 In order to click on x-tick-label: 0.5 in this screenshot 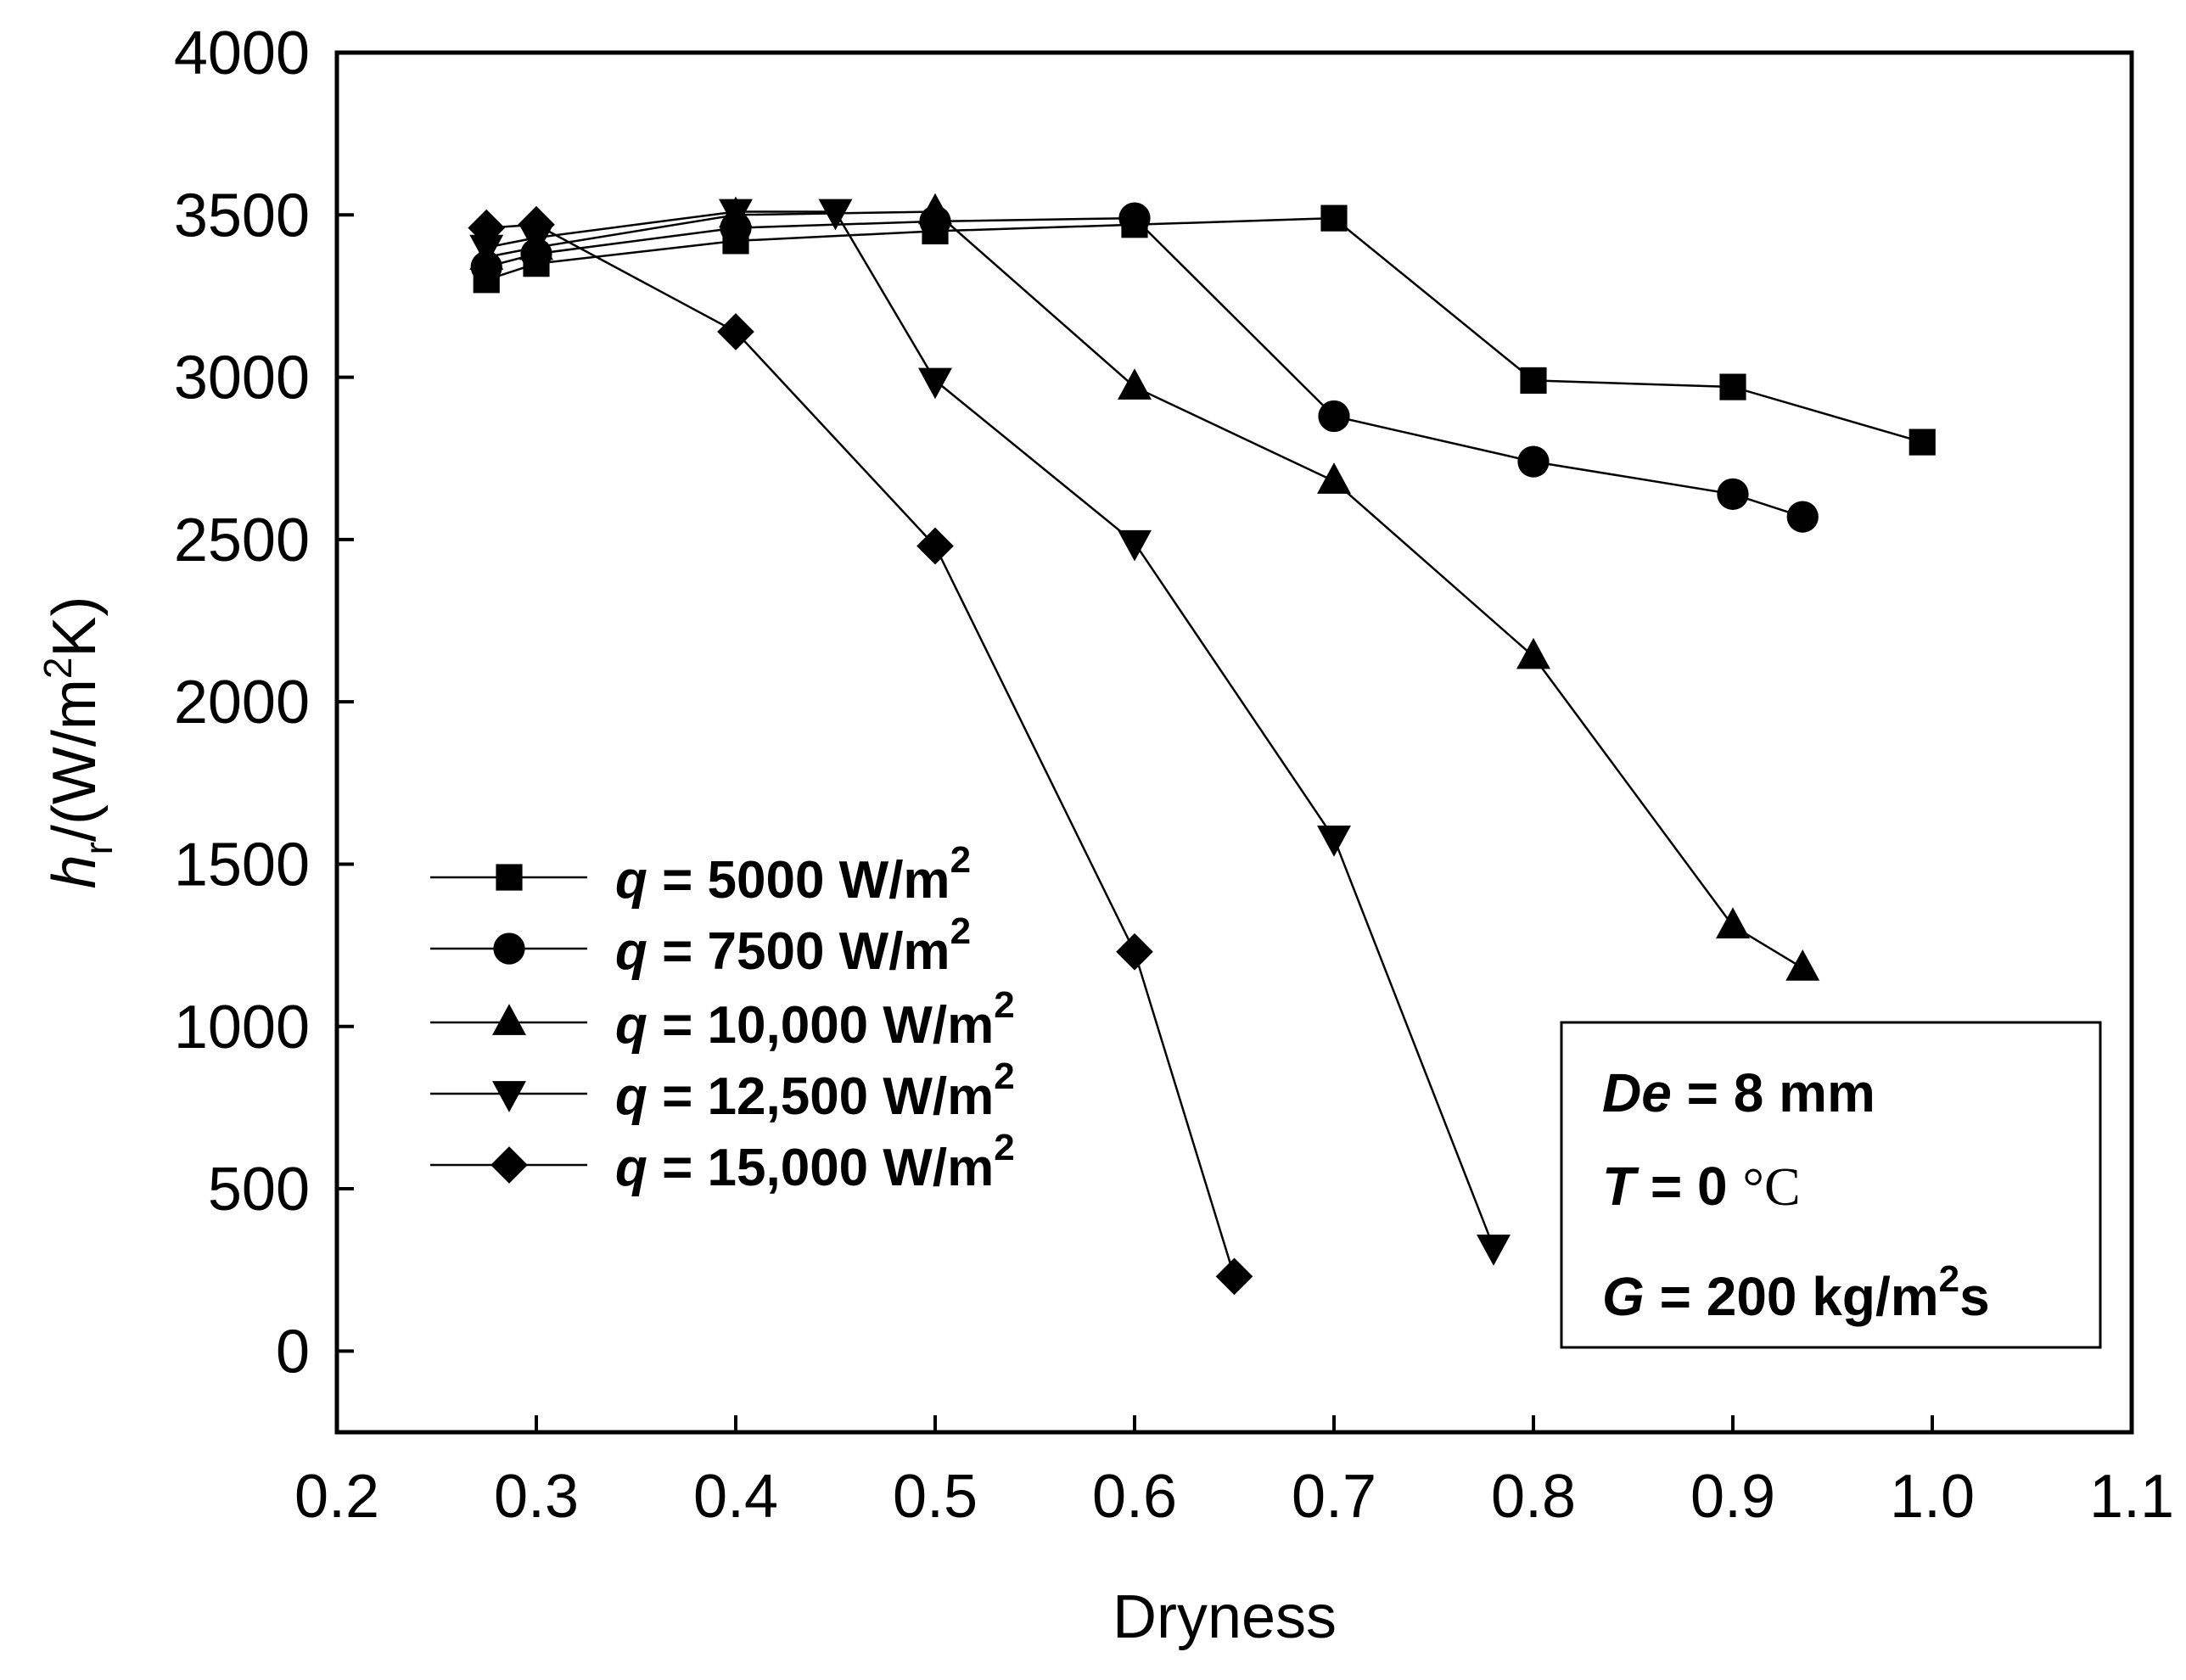, I will do `click(935, 1497)`.